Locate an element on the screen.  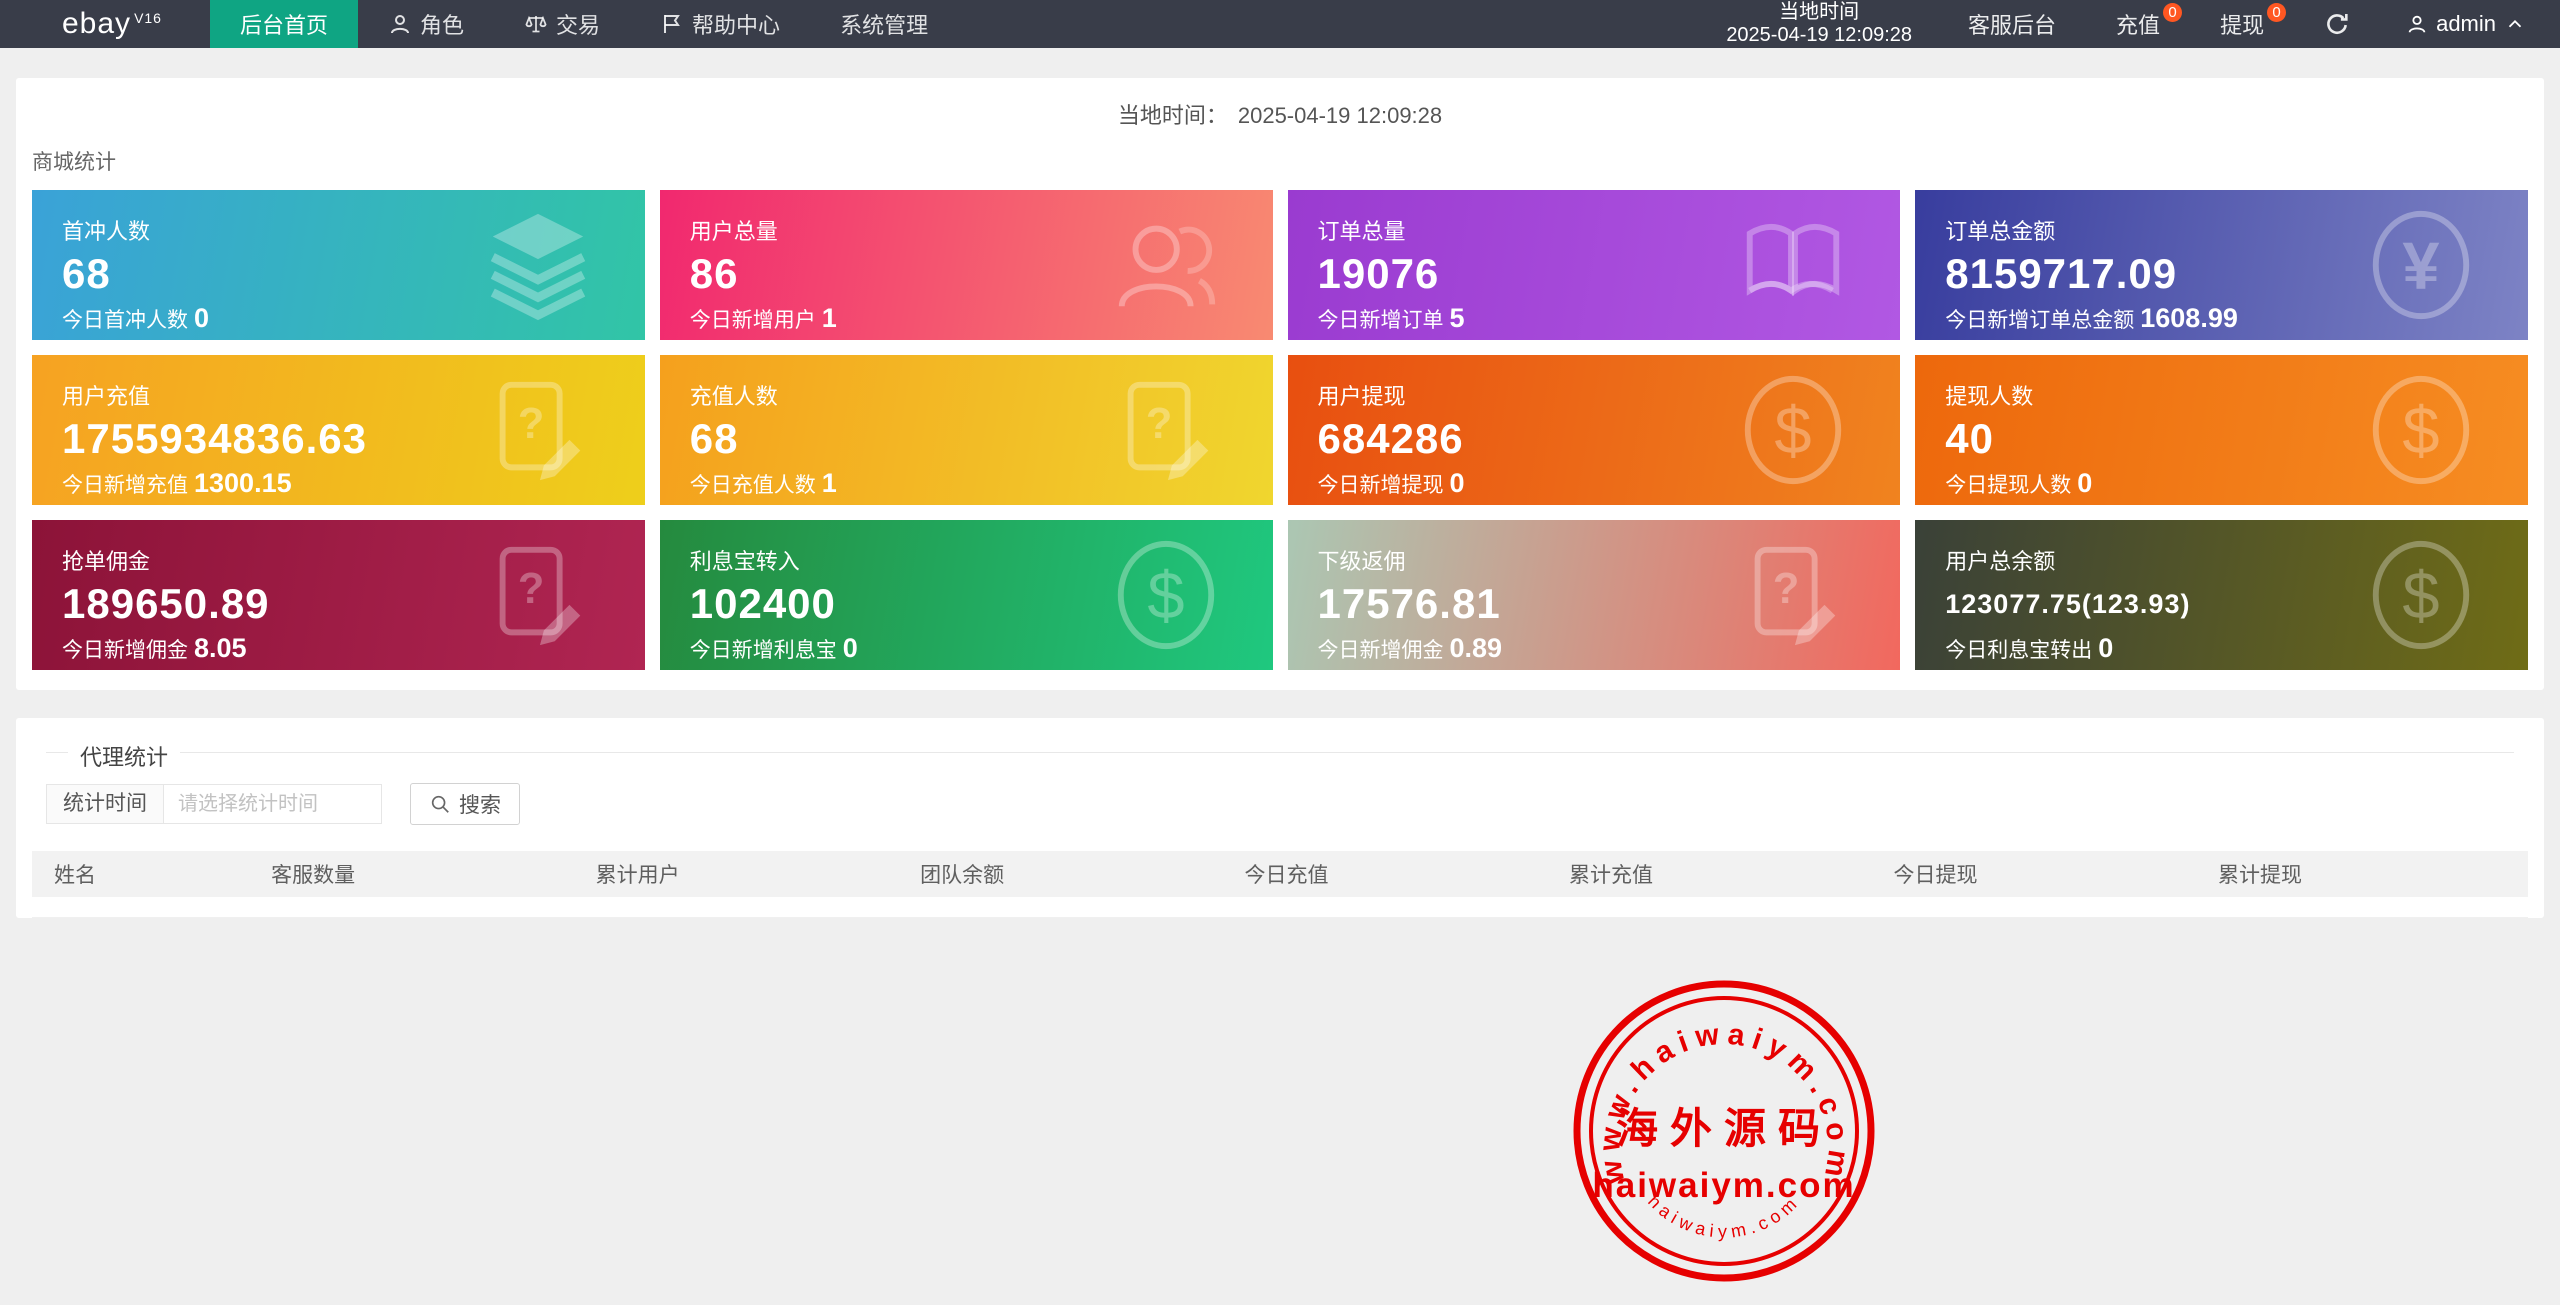
nav-item-dashboard: 后台首页 is located at coordinates (284, 24).